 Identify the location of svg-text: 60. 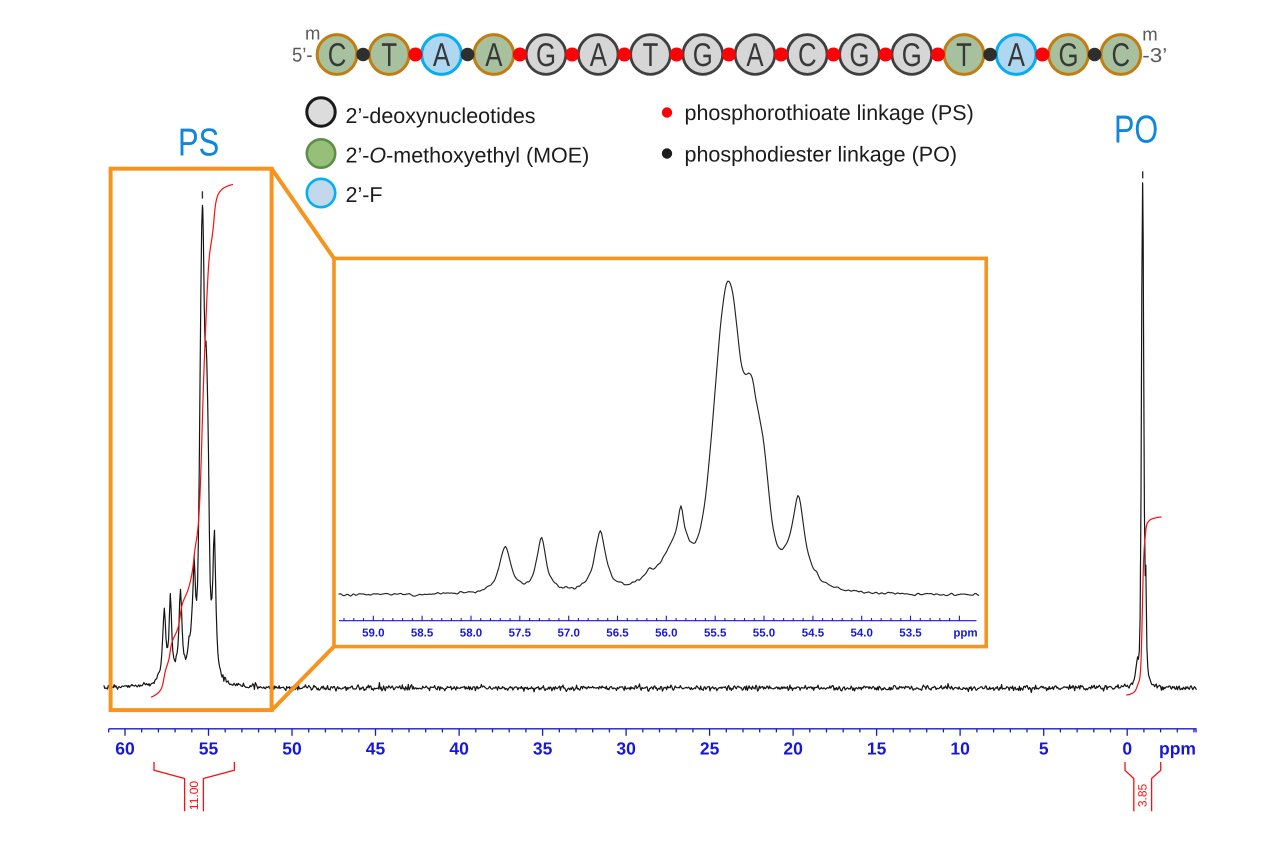
(125, 749).